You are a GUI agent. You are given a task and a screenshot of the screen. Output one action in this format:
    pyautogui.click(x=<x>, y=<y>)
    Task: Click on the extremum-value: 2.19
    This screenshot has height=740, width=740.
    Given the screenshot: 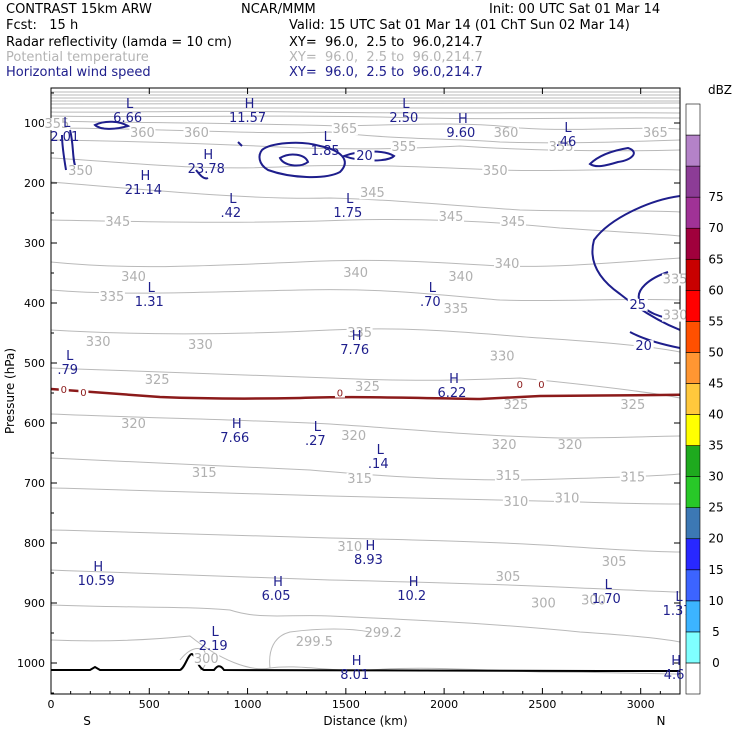 What is the action you would take?
    pyautogui.click(x=213, y=646)
    